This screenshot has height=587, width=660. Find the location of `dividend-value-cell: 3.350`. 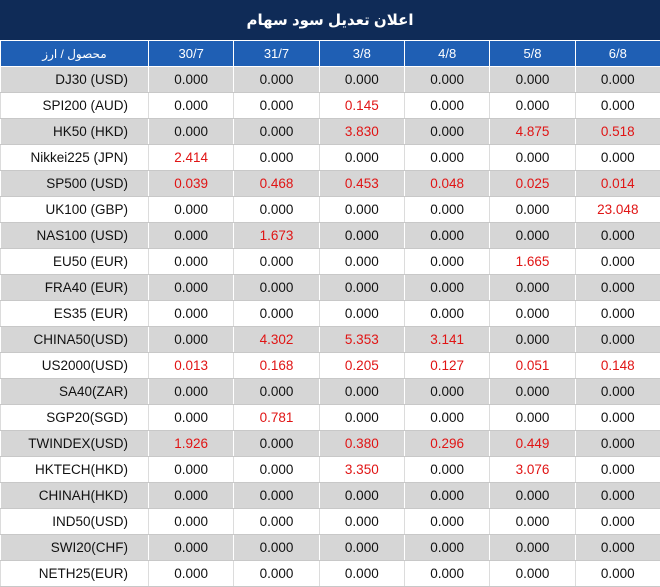

dividend-value-cell: 3.350 is located at coordinates (361, 469).